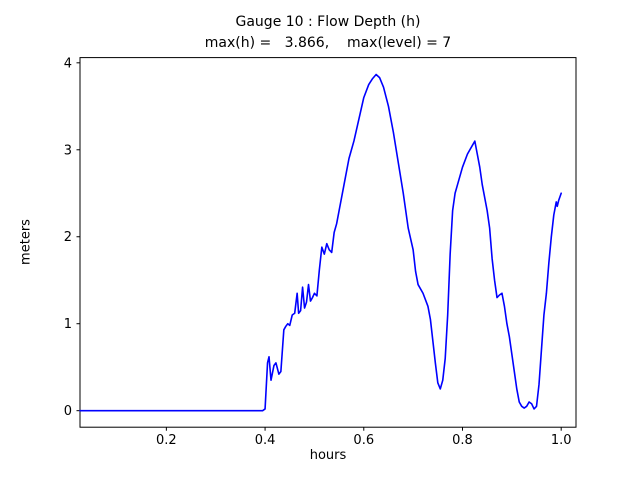  I want to click on y-axis-label: meters, so click(26, 242).